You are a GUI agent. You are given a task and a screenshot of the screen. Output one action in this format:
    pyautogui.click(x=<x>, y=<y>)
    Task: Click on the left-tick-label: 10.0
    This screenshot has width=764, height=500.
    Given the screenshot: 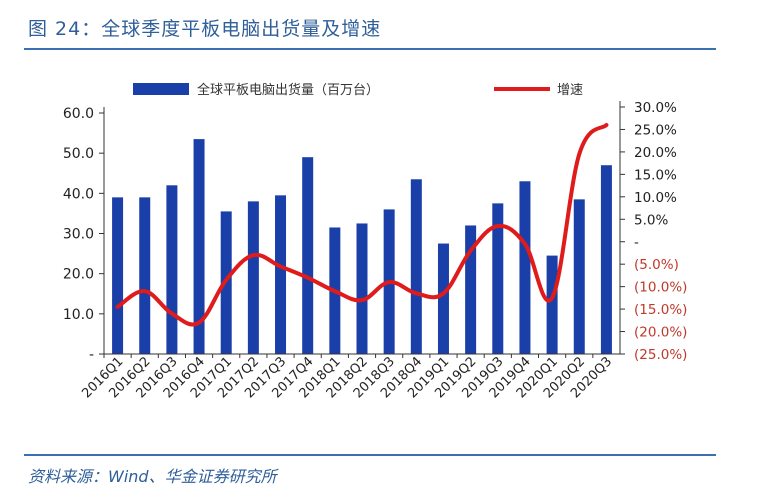 What is the action you would take?
    pyautogui.click(x=78, y=315)
    